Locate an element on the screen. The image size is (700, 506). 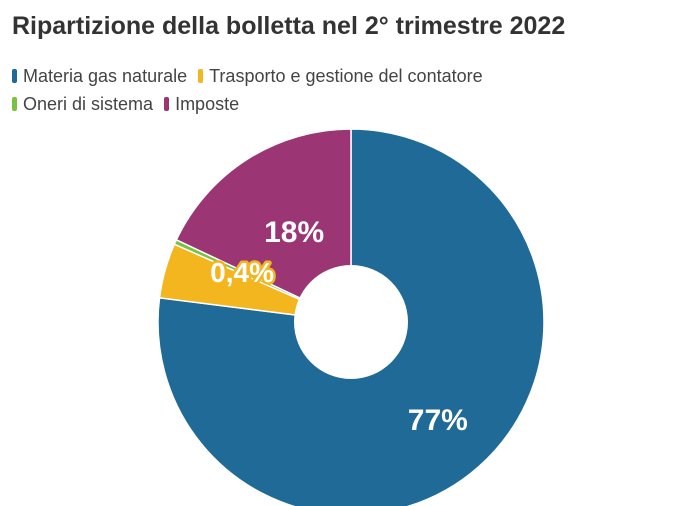
legend-item-materia-gas: Materia gas naturale is located at coordinates (99, 76).